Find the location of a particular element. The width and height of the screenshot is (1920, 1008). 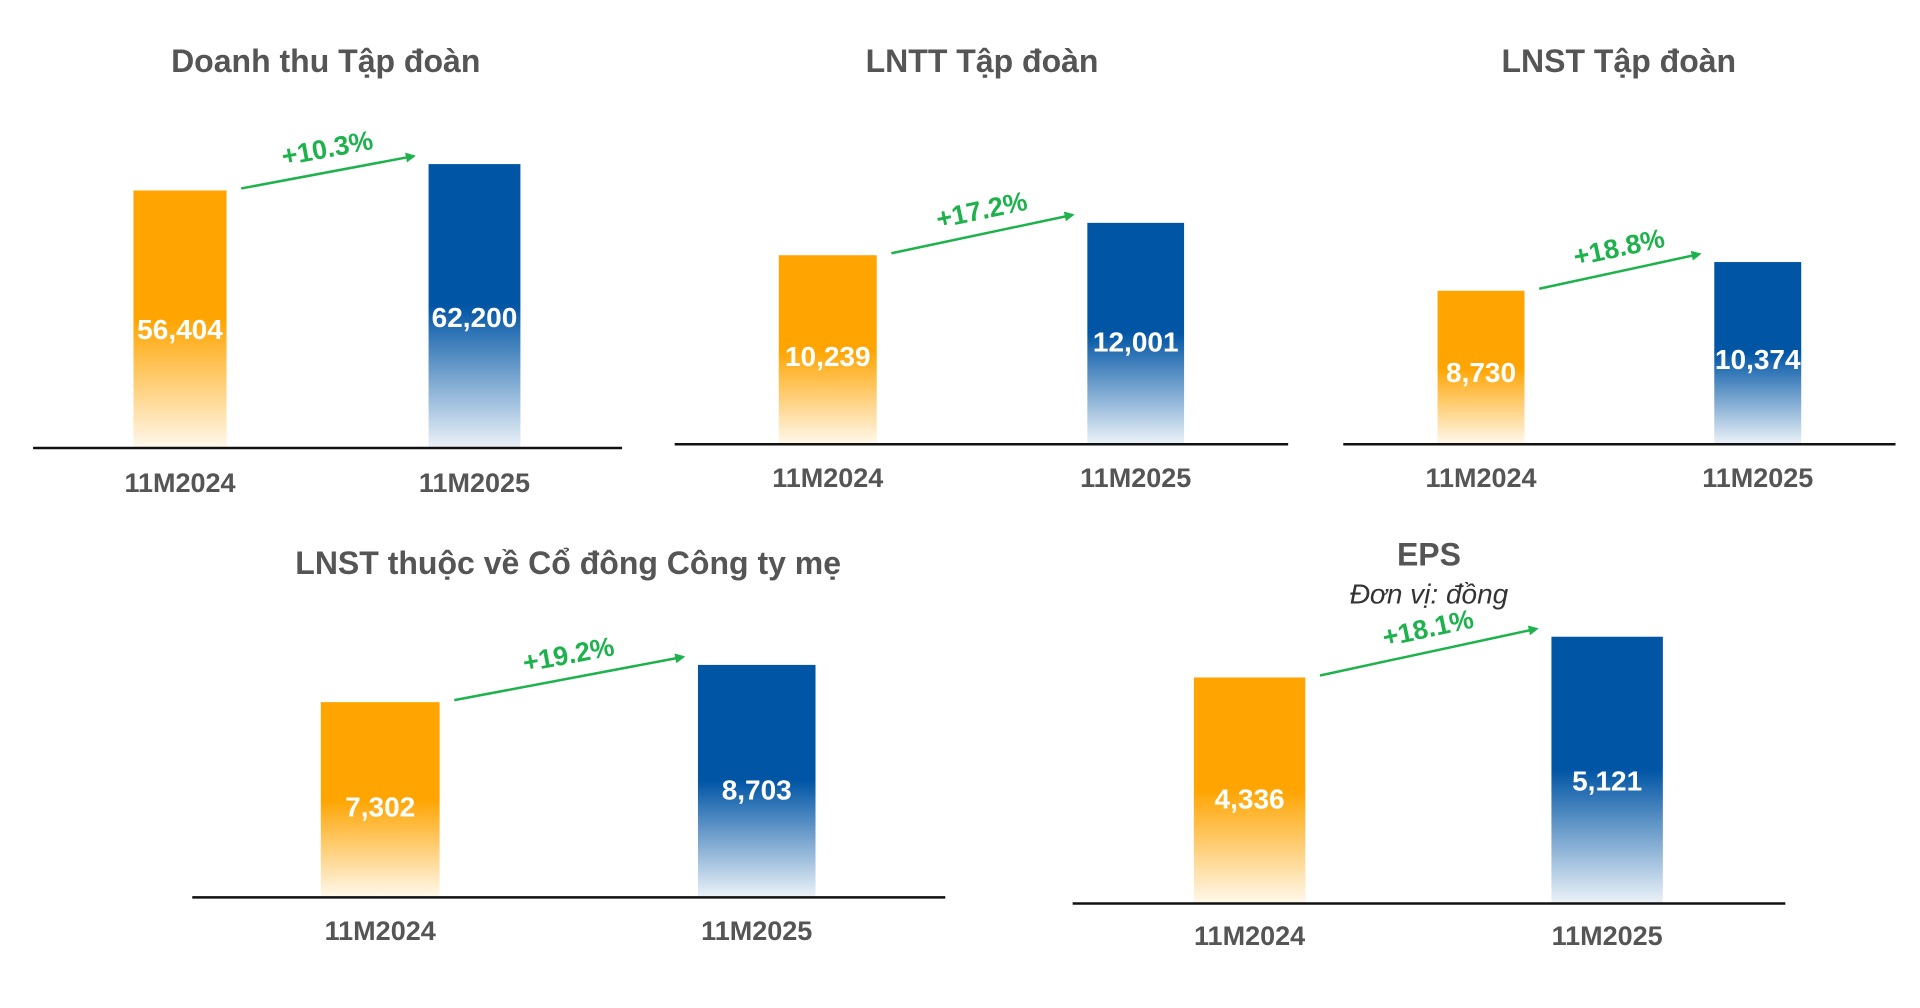

value-label: 8,703 is located at coordinates (757, 790).